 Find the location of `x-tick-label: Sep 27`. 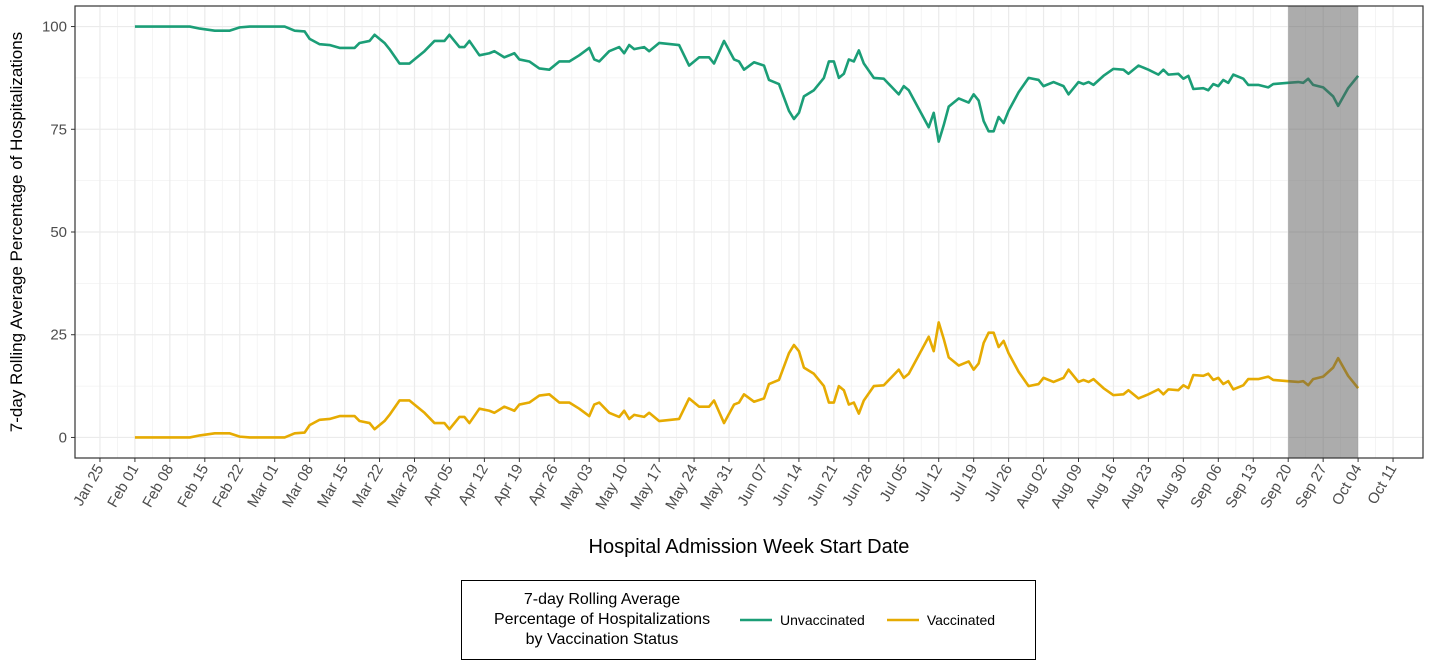

x-tick-label: Sep 27 is located at coordinates (1311, 487).